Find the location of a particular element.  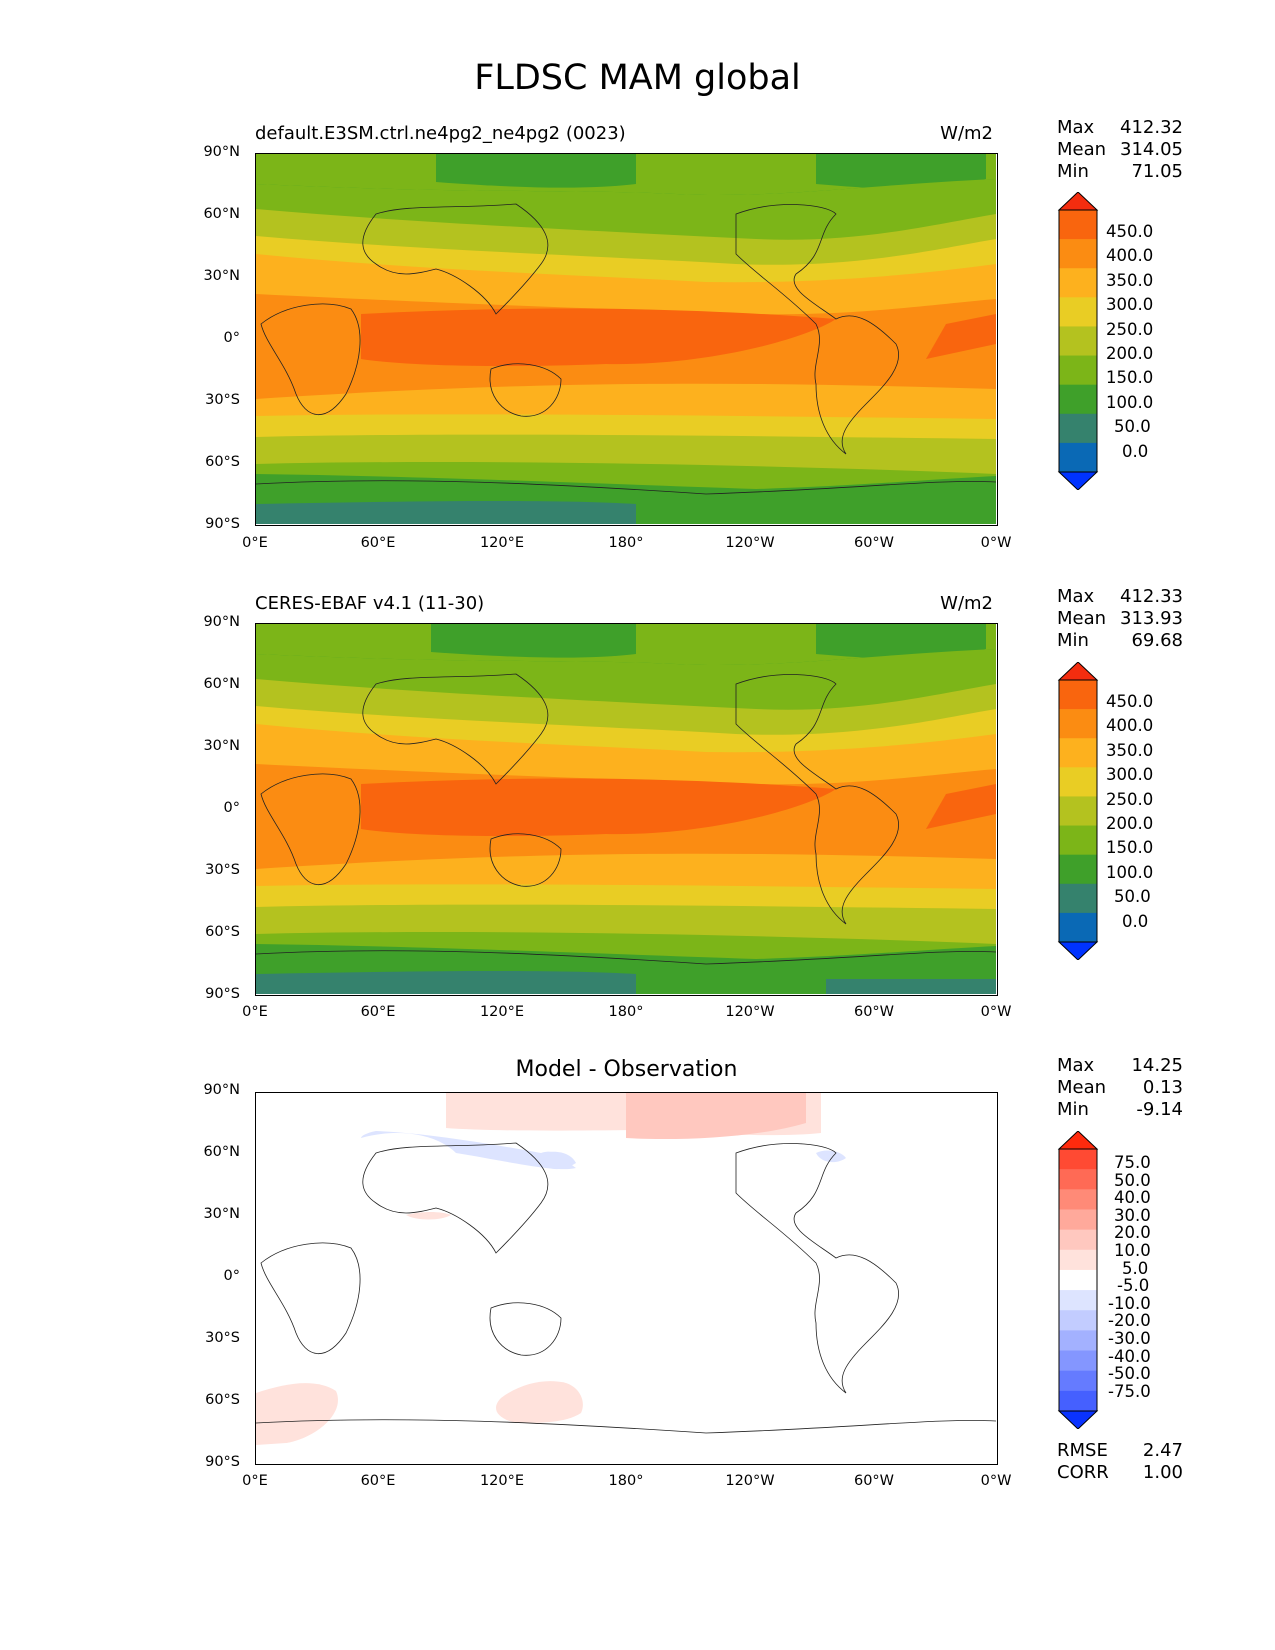

test-map is located at coordinates (626, 339).